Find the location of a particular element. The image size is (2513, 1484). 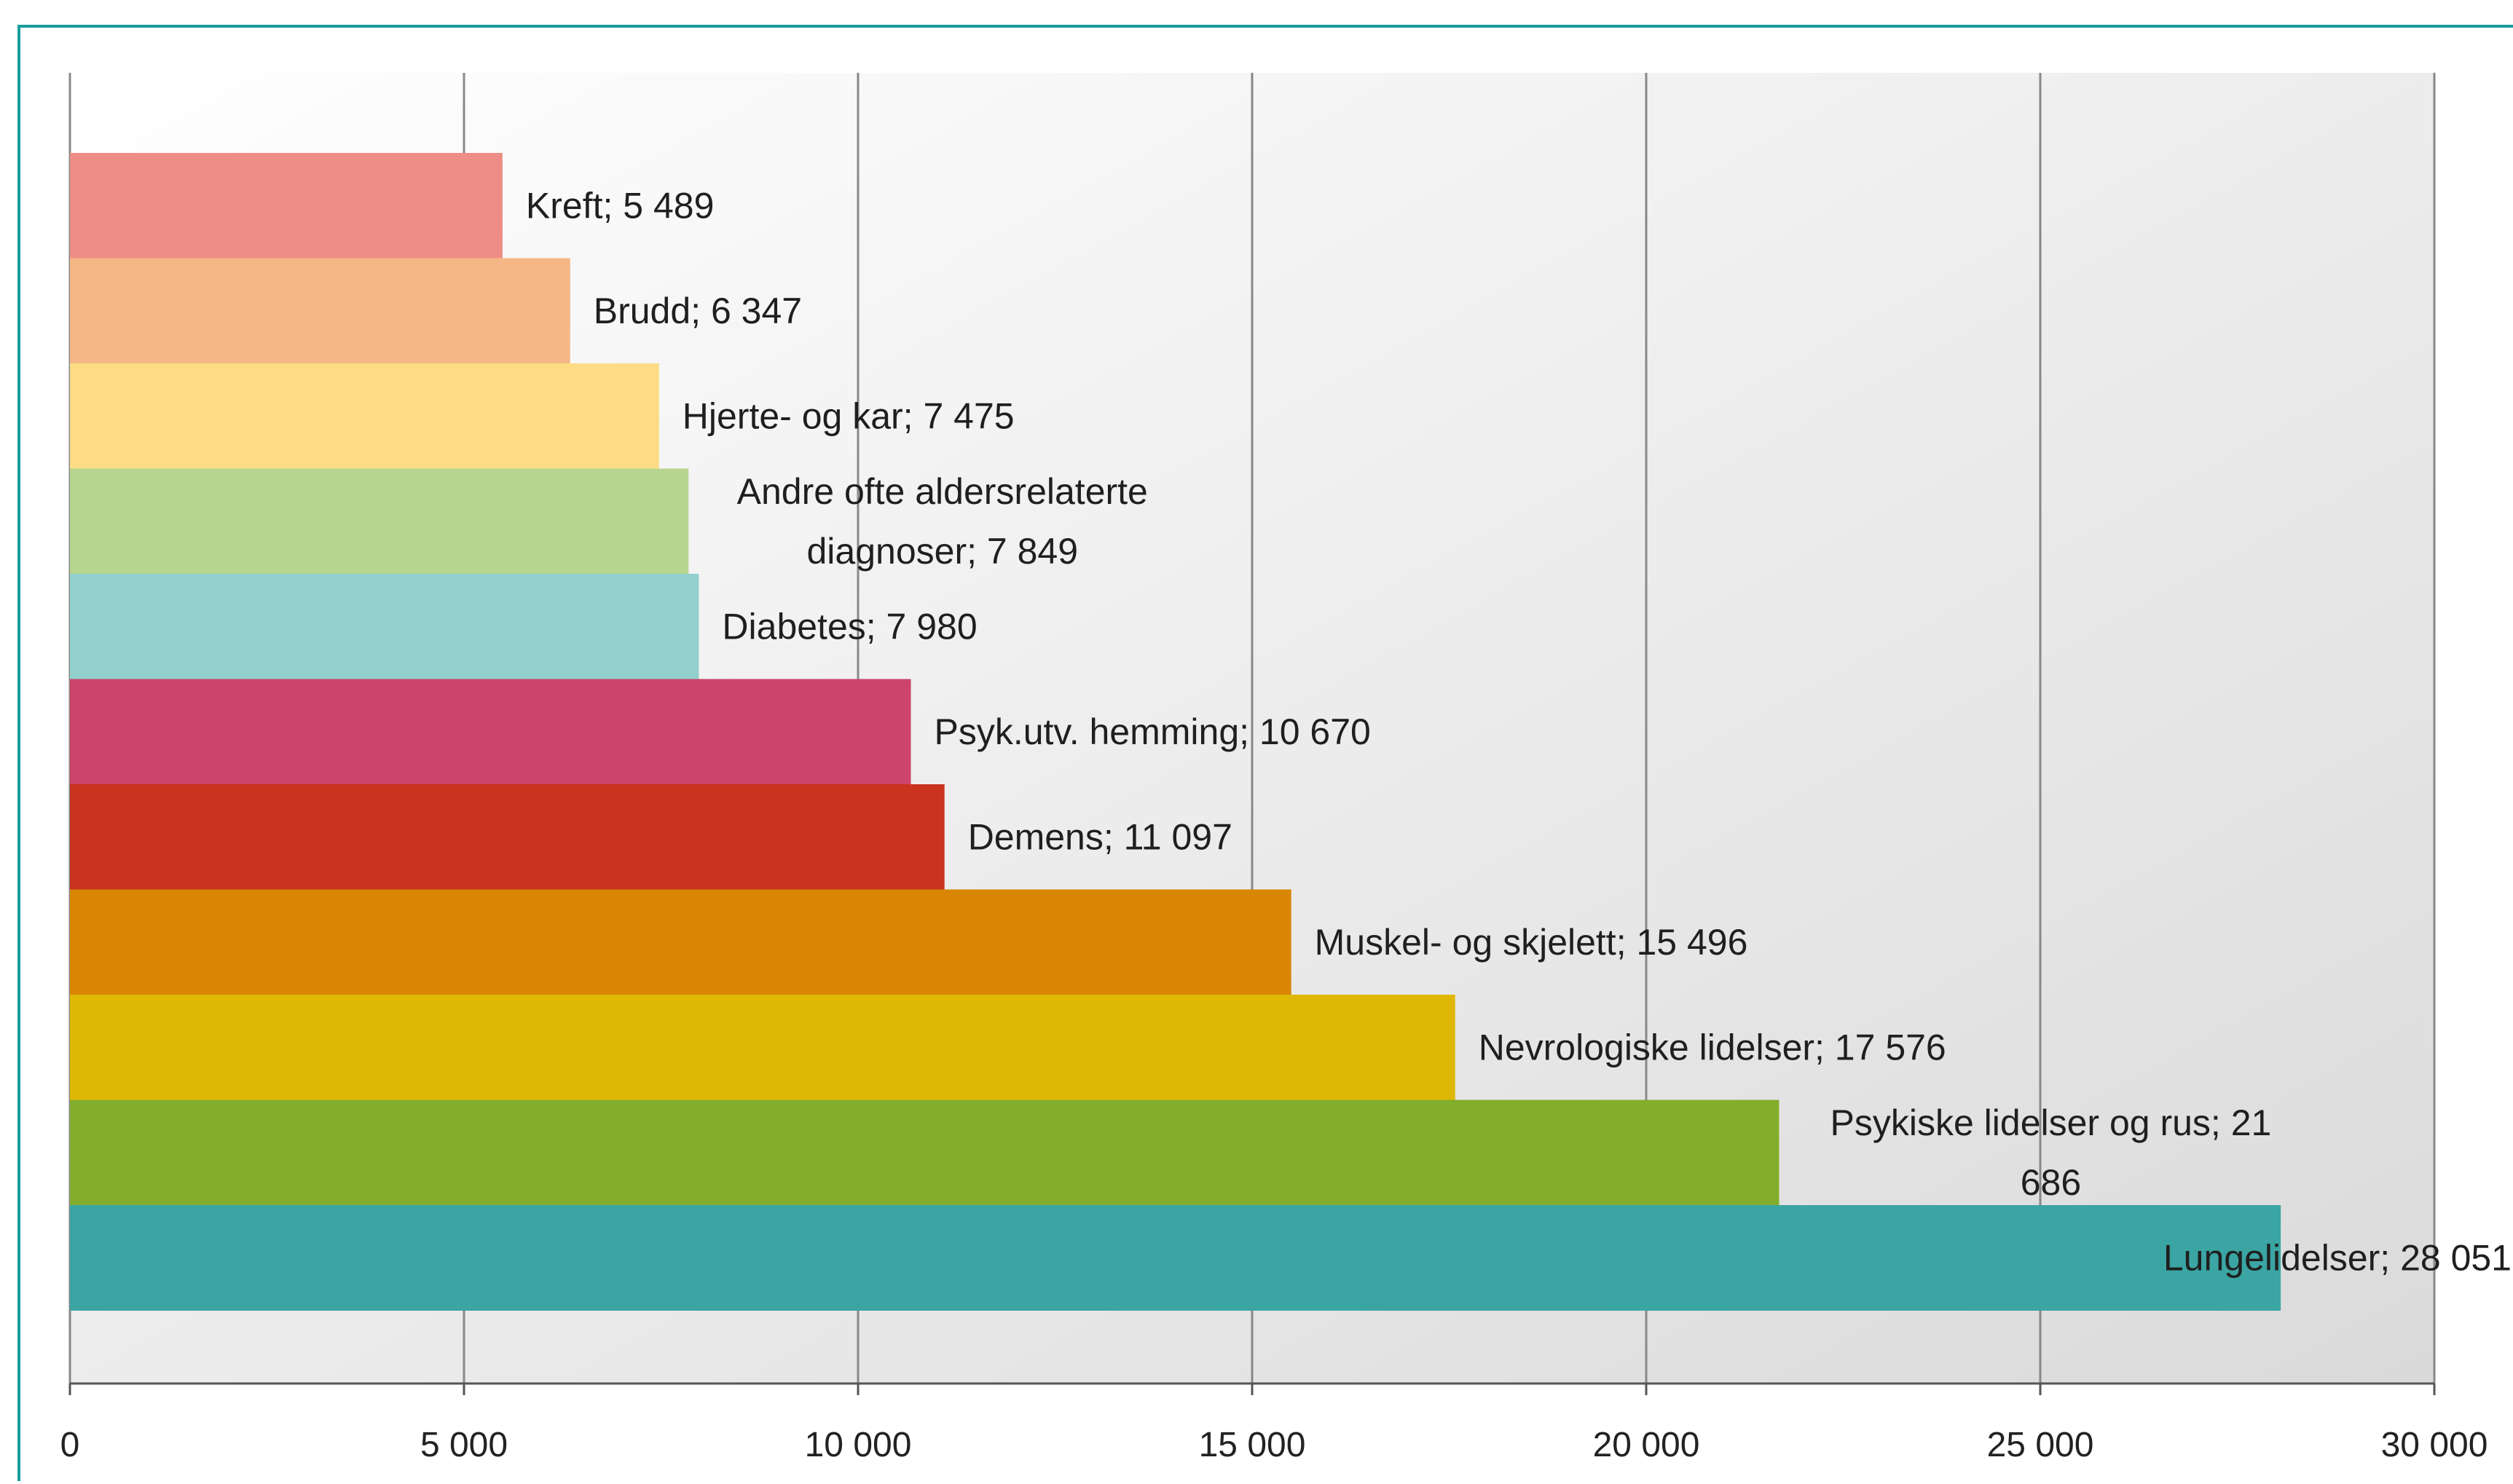

bar-data-label: Hjerte- og kar; 7 475 is located at coordinates (849, 415).